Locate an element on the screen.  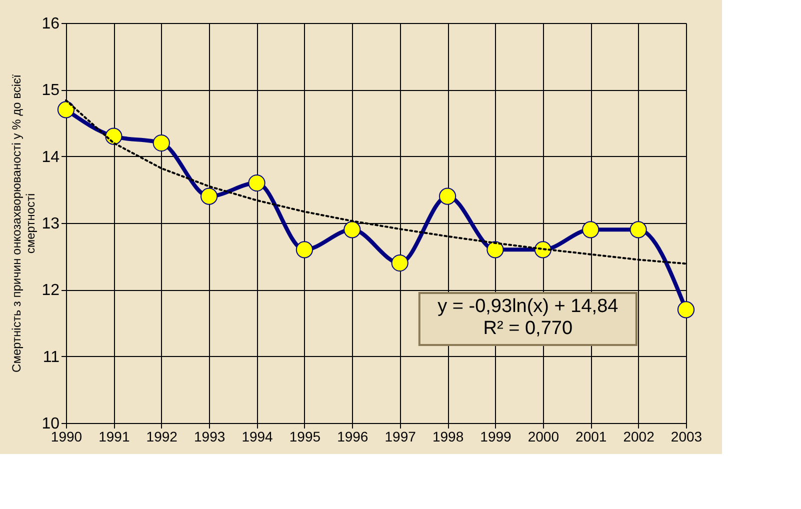
x-tick-label: 2003 is located at coordinates (686, 436).